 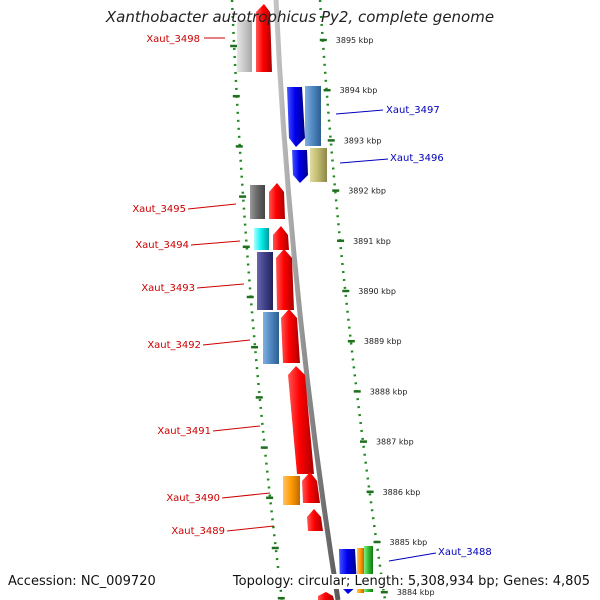 What do you see at coordinates (368, 569) in the screenshot?
I see `gene-xaut-3488-green` at bounding box center [368, 569].